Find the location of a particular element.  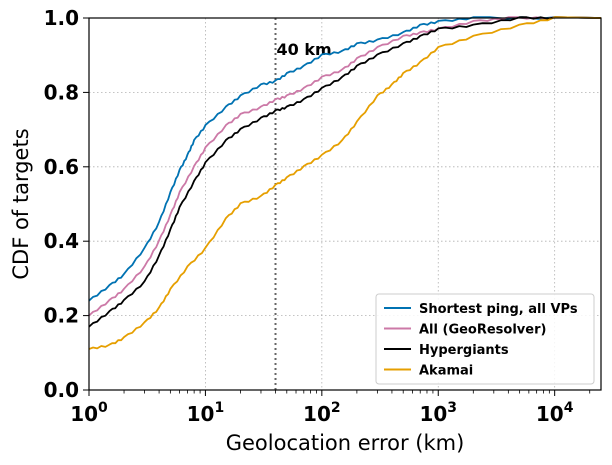

legend-label: Shortest ping, all VPs is located at coordinates (498, 309).